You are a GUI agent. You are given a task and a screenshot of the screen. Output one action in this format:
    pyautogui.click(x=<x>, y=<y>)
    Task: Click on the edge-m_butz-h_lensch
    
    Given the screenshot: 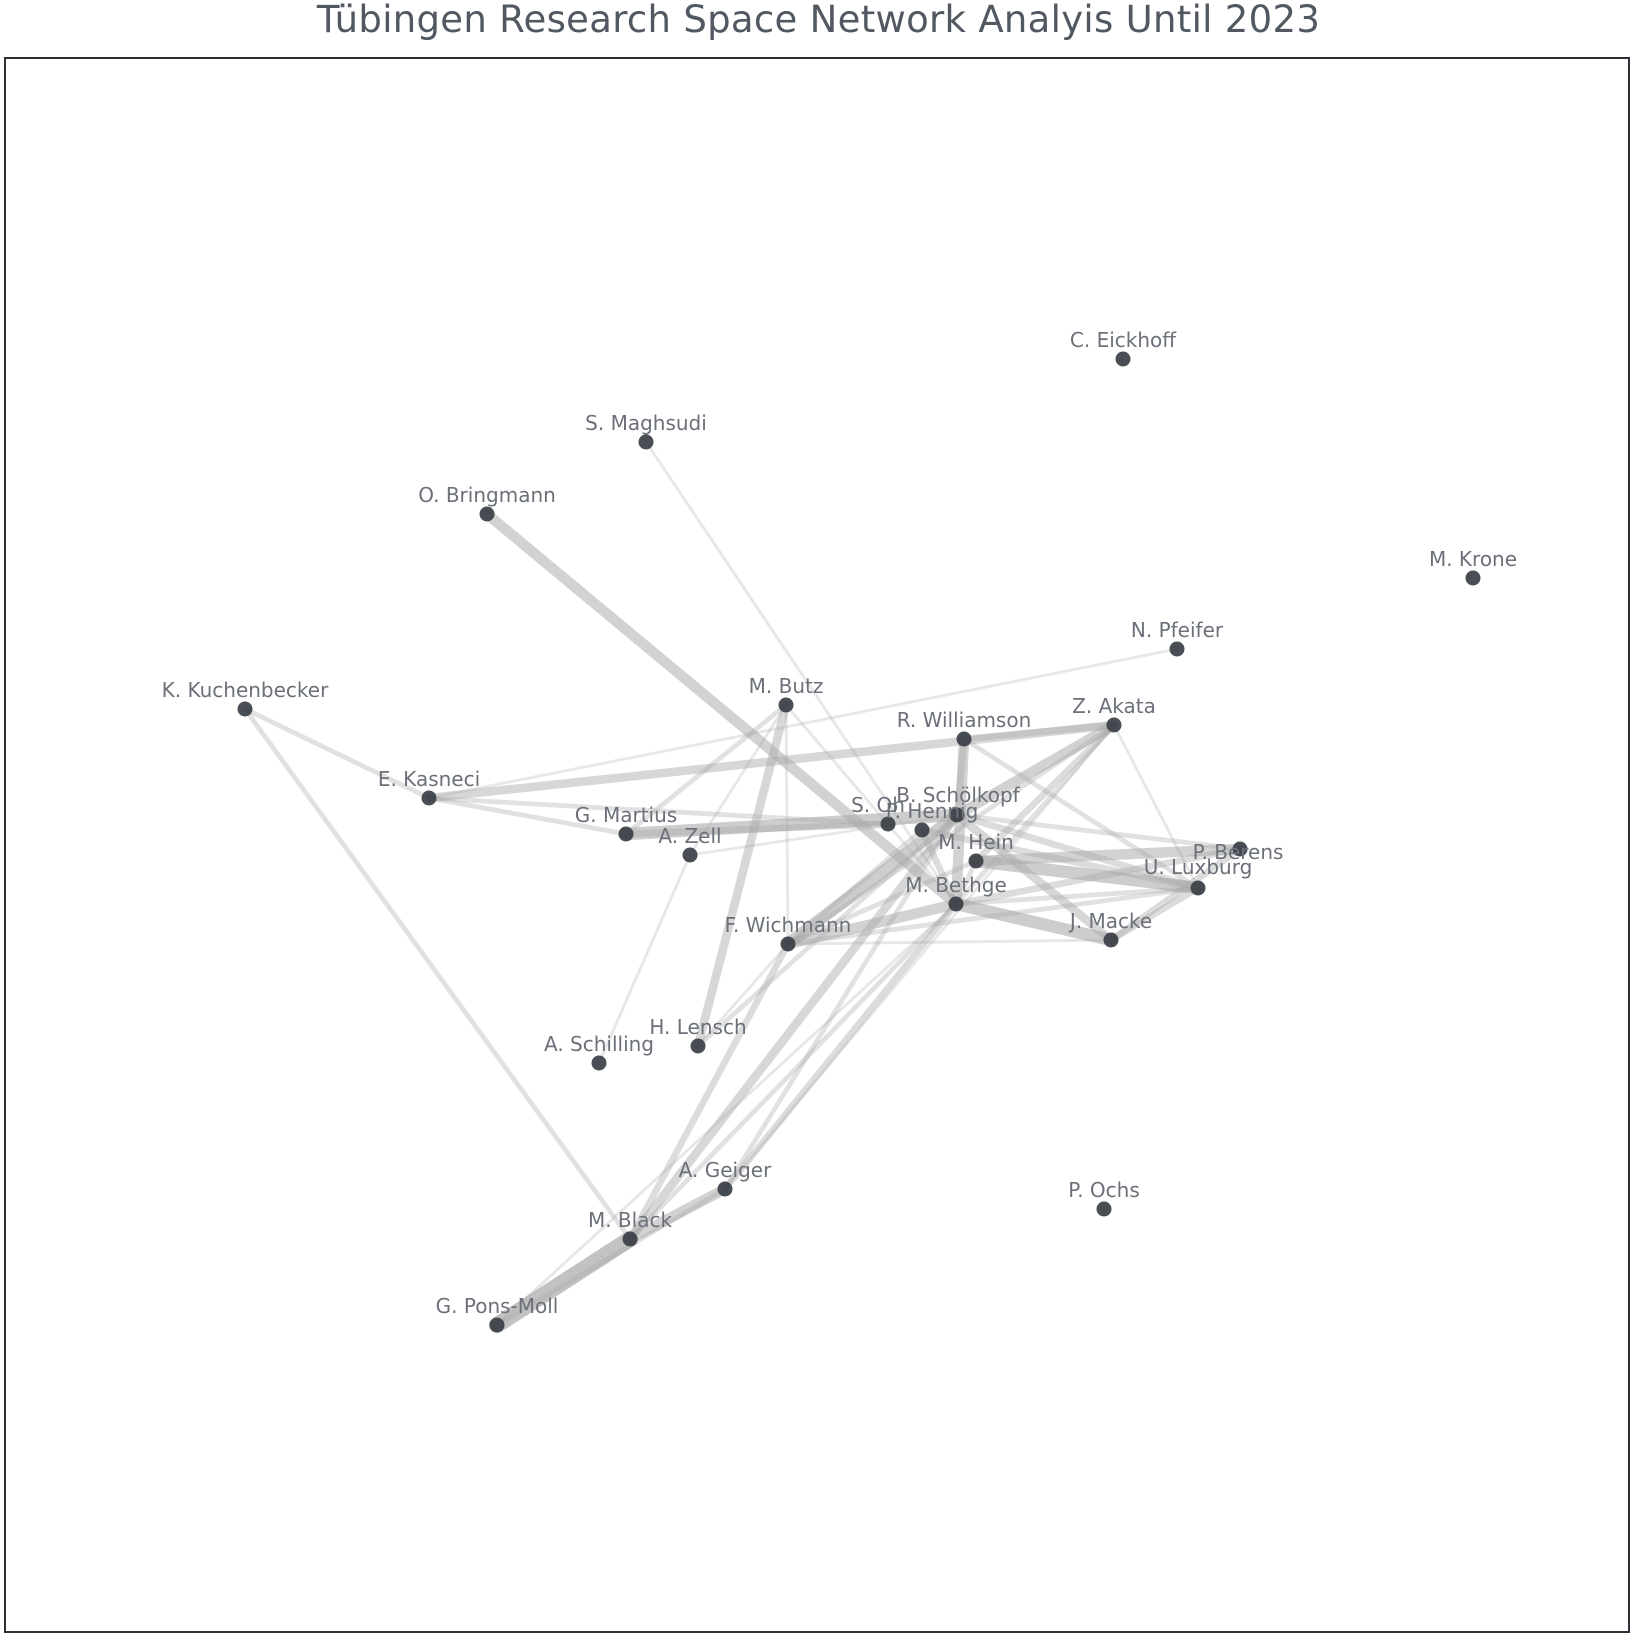 What is the action you would take?
    pyautogui.click(x=742, y=875)
    